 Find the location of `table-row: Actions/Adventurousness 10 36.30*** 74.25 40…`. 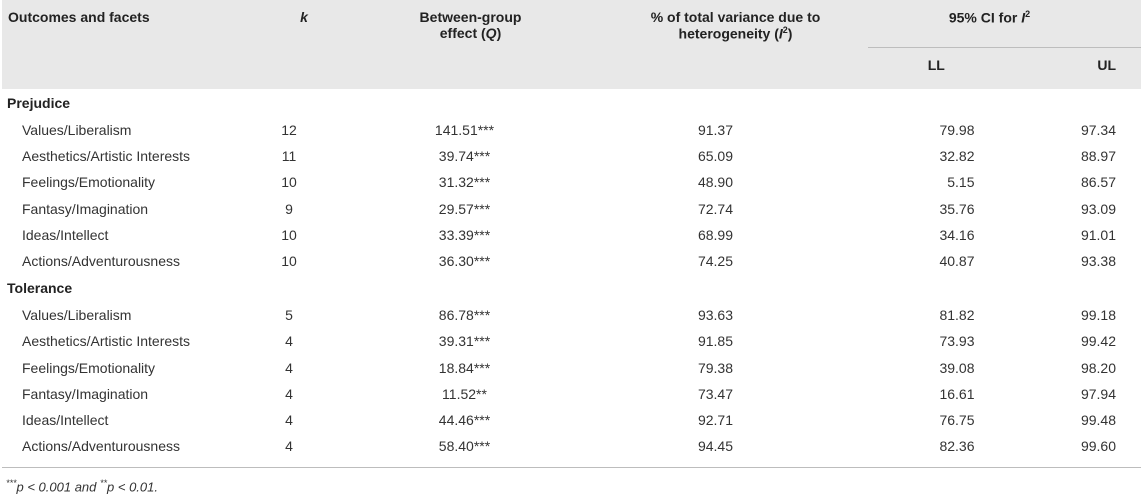

table-row: Actions/Adventurousness 10 36.30*** 74.25 40… is located at coordinates (571, 261).